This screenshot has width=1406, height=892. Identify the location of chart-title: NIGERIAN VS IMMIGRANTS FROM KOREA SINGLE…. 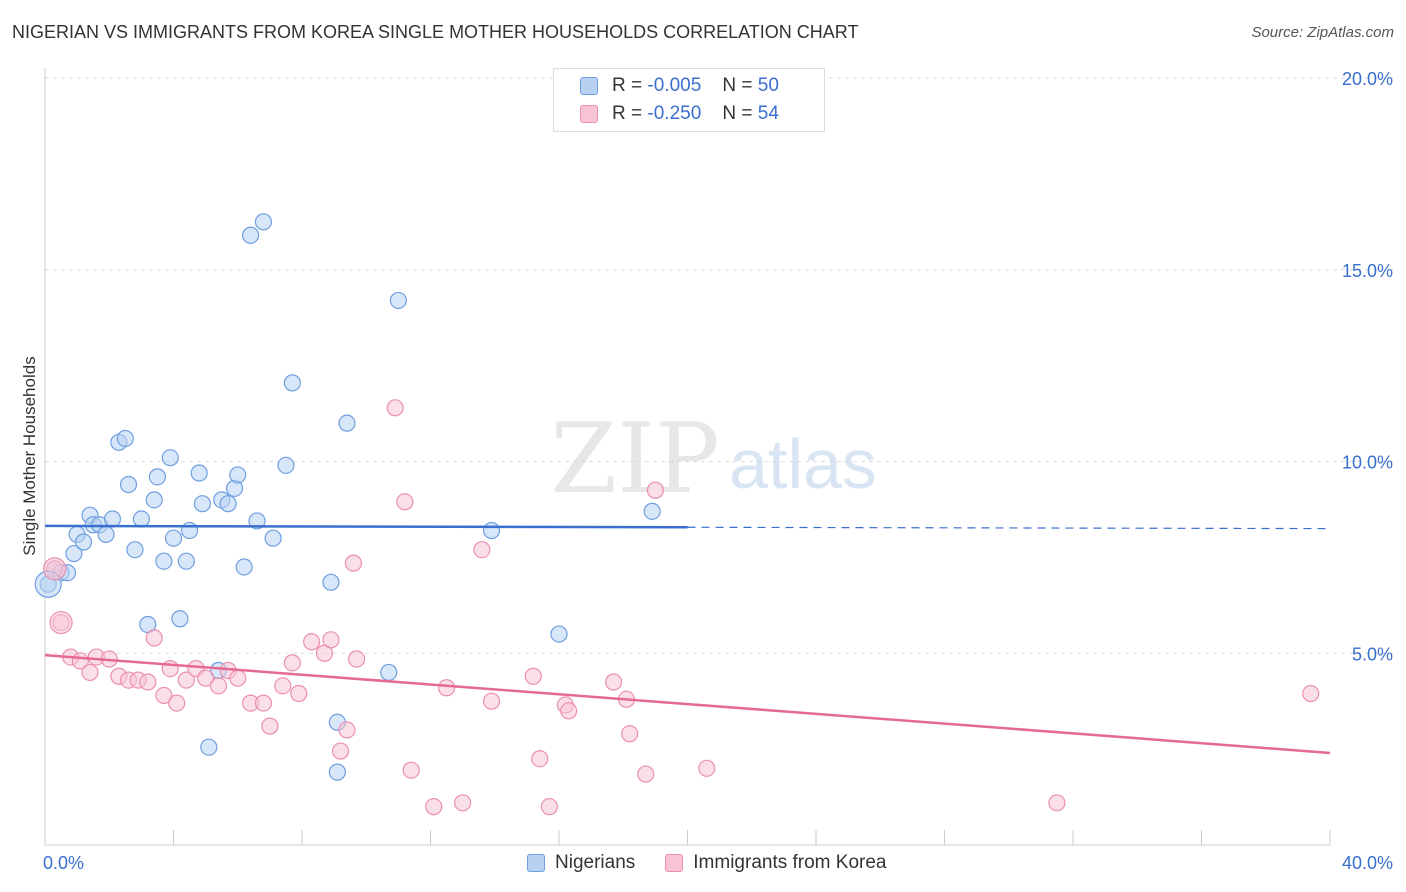
(435, 32).